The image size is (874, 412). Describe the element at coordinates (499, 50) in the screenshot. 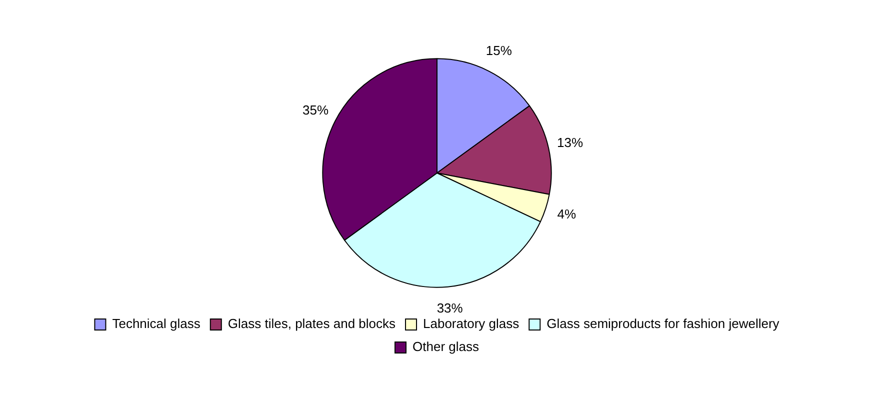

I see `data-label: 15%` at that location.